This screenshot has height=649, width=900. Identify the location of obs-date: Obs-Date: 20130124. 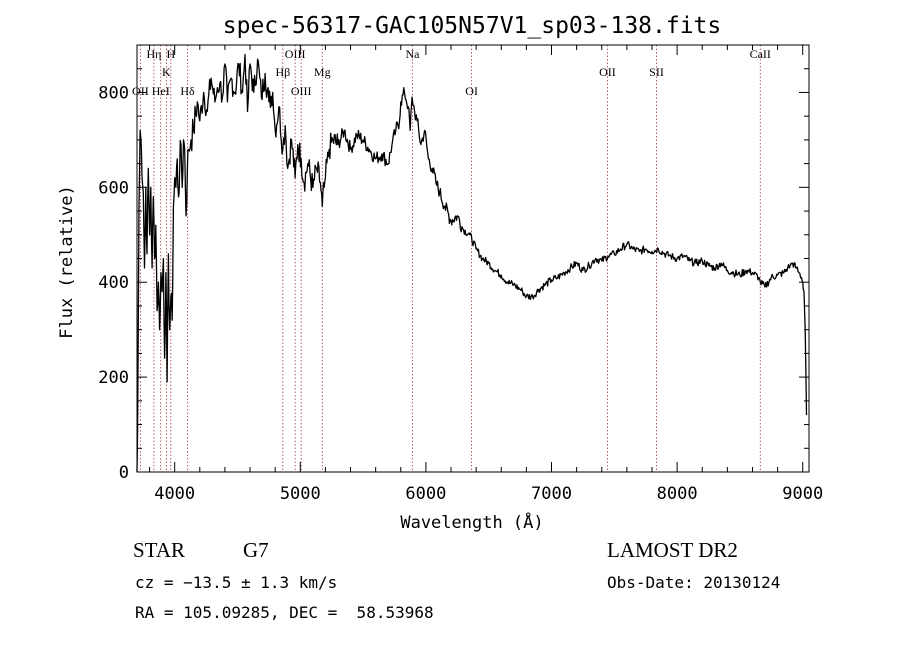
(694, 582).